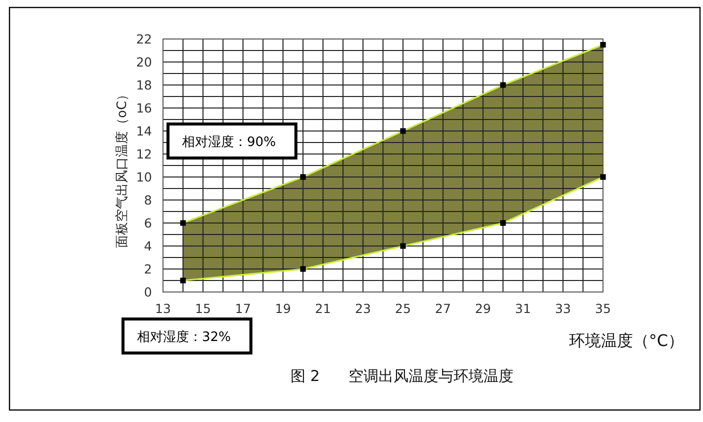 The image size is (703, 422). What do you see at coordinates (148, 246) in the screenshot?
I see `y-tick-label: 4` at bounding box center [148, 246].